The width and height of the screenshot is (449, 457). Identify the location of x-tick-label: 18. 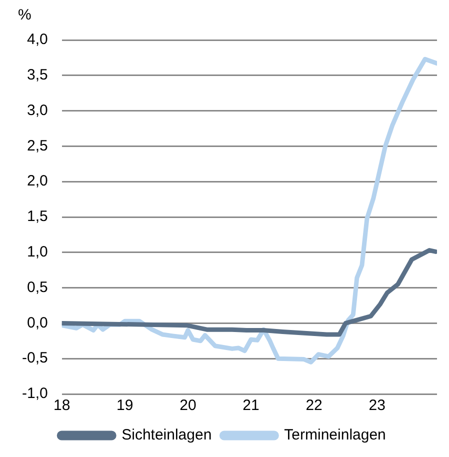
(62, 405).